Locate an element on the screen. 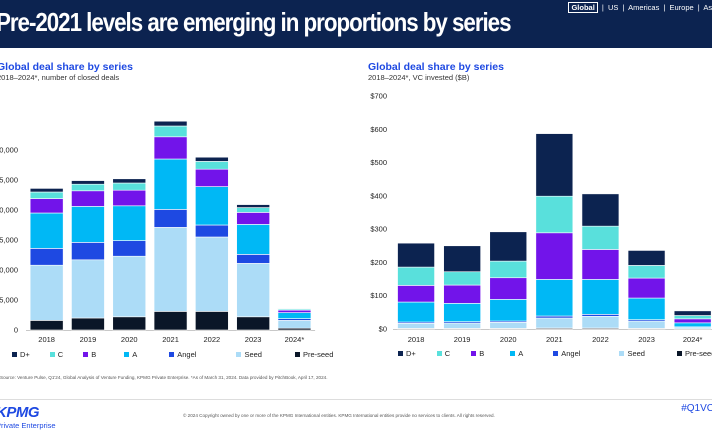 This screenshot has height=440, width=712. legend-item-d: D+ is located at coordinates (407, 353).